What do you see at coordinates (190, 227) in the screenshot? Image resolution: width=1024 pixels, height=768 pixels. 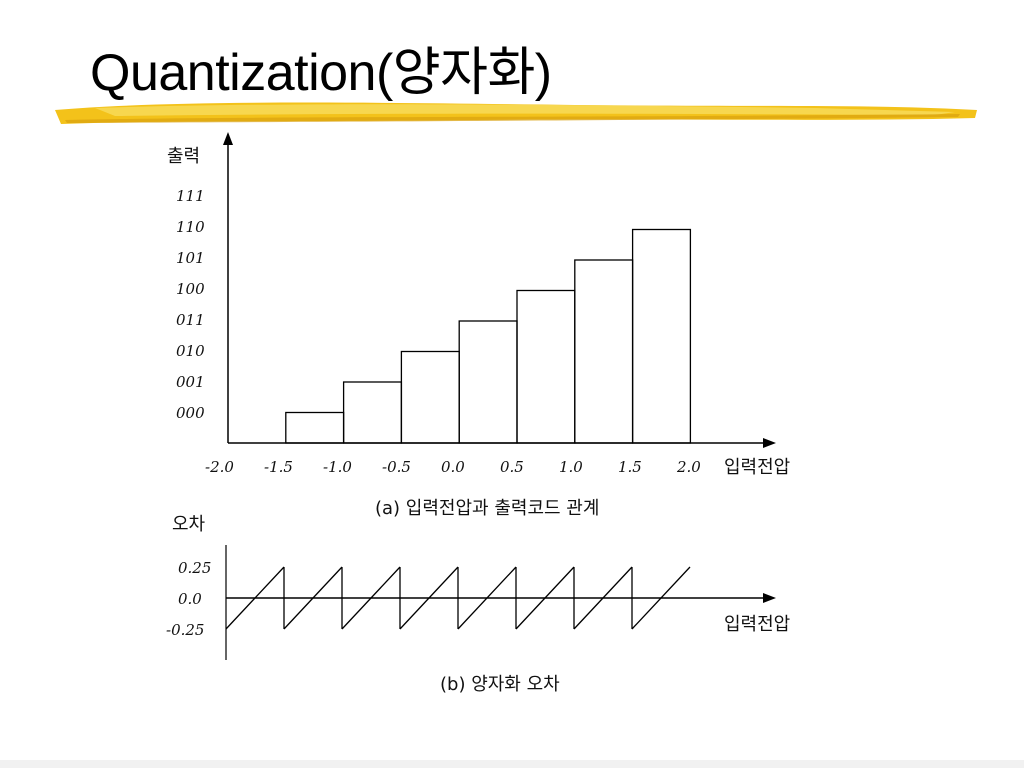 I see `chart-a-y-tick-label: 110` at bounding box center [190, 227].